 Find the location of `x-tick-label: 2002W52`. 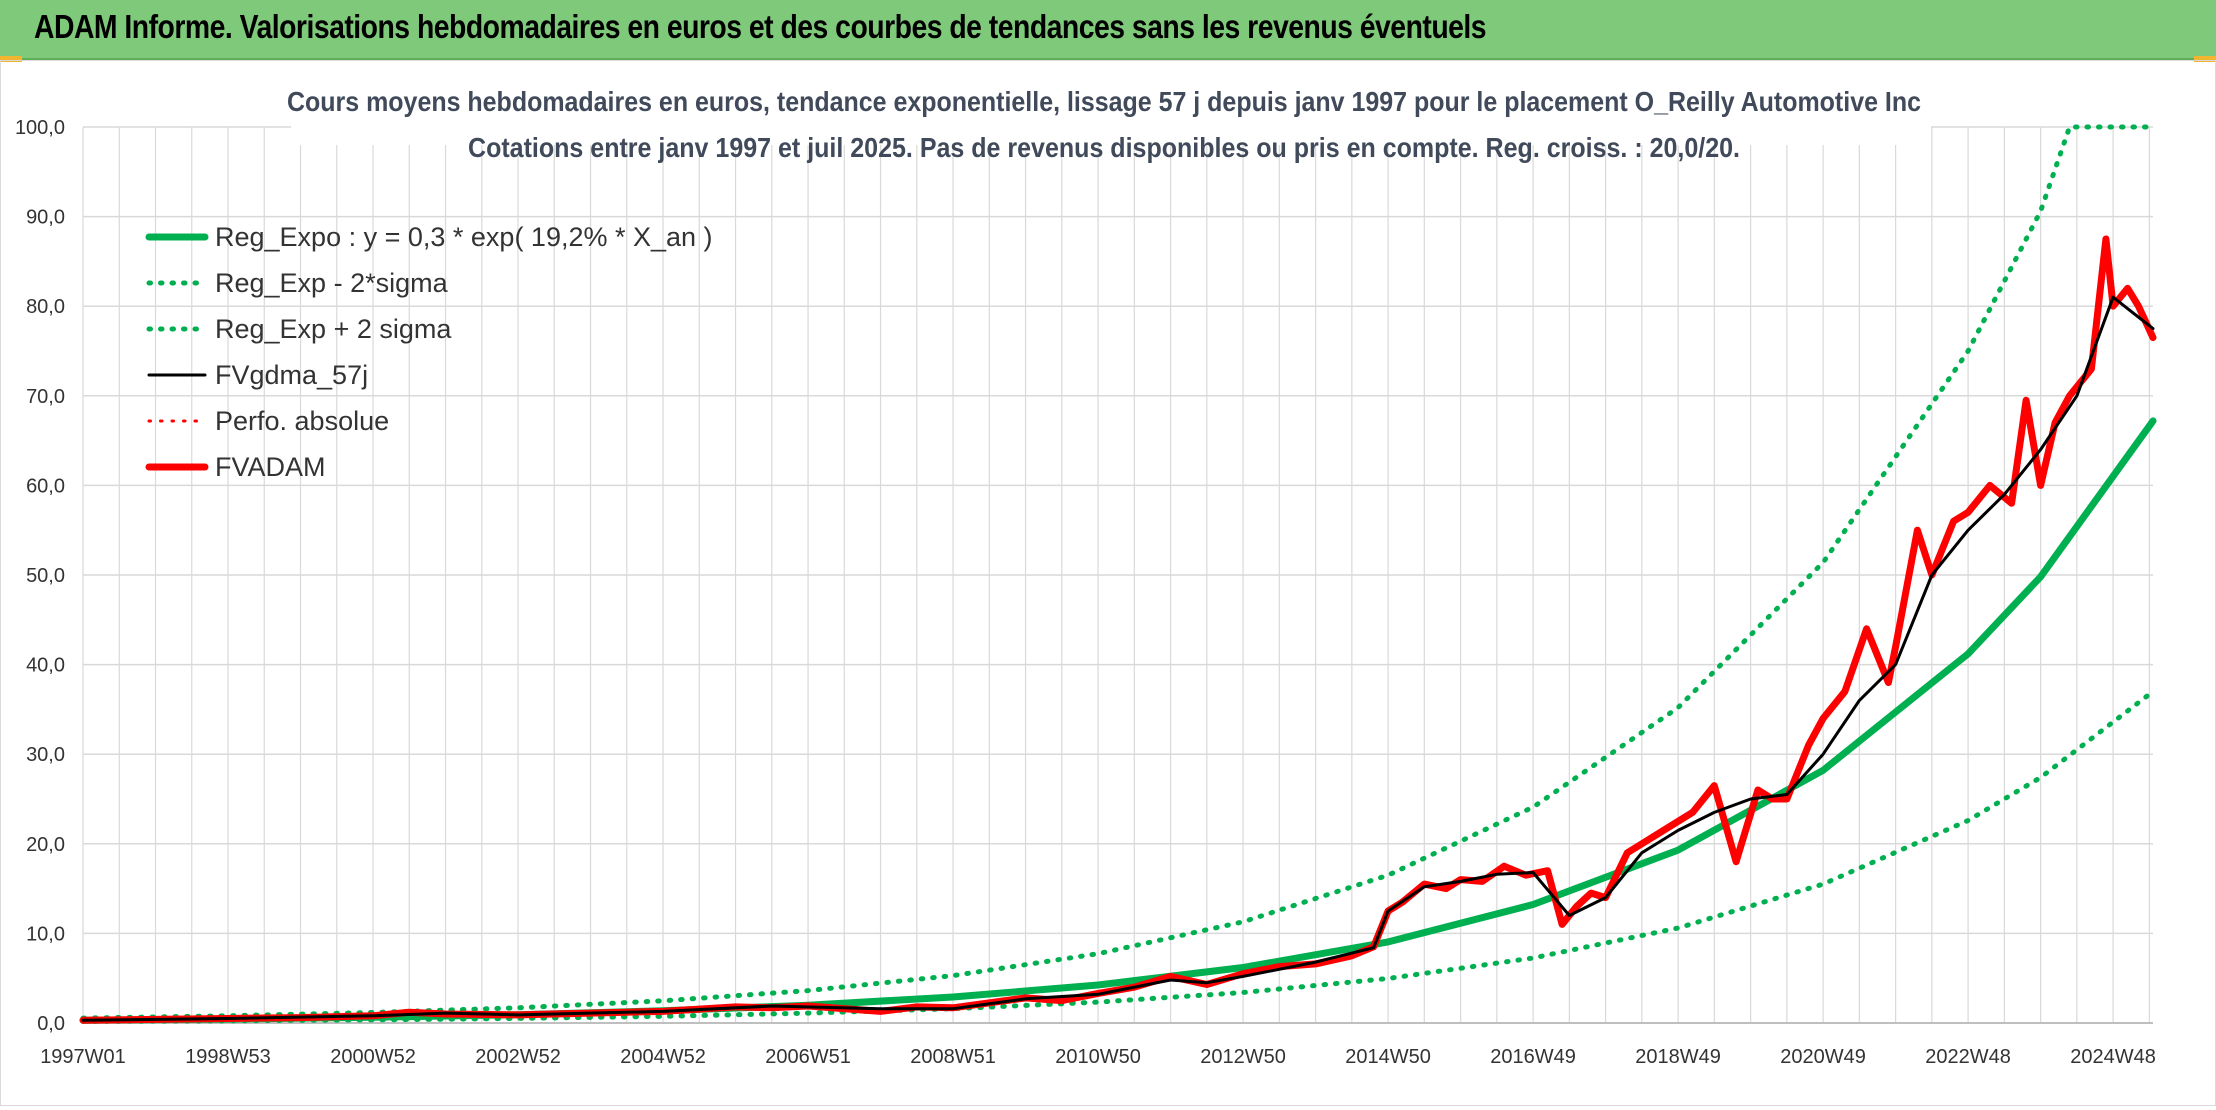

x-tick-label: 2002W52 is located at coordinates (518, 1057).